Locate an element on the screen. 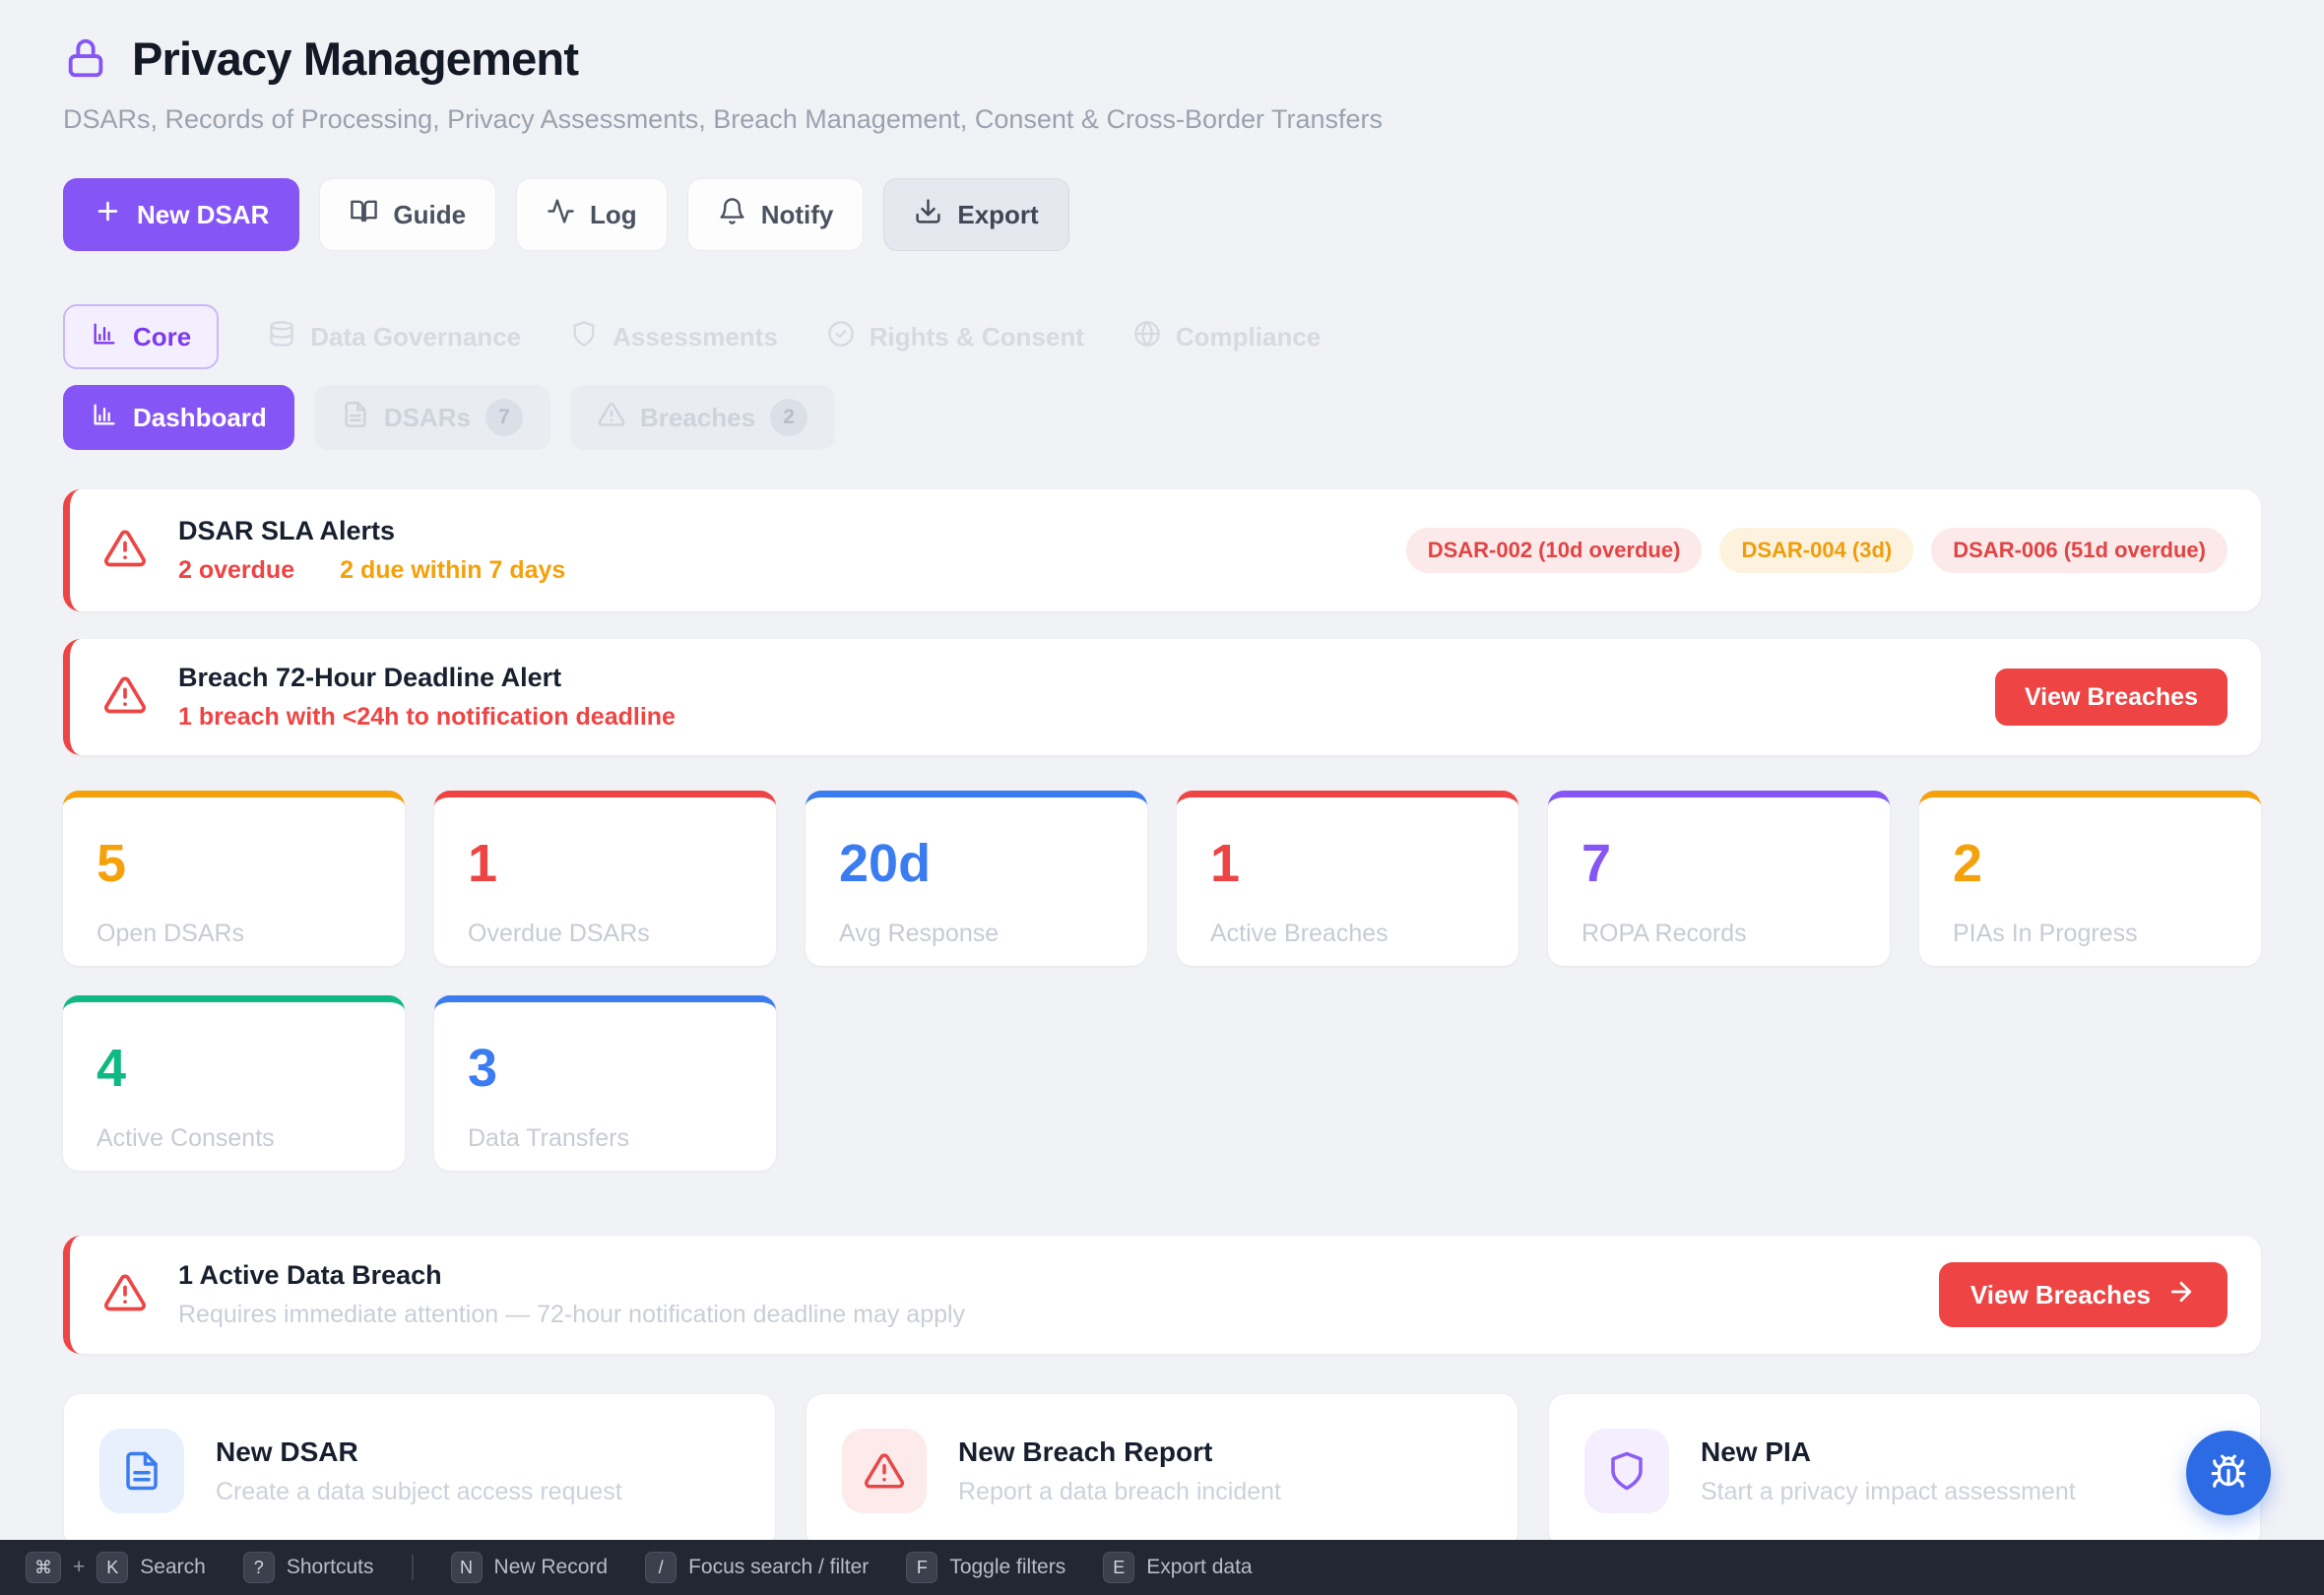 Image resolution: width=2324 pixels, height=1595 pixels. tab-compliance: Compliance is located at coordinates (1227, 337).